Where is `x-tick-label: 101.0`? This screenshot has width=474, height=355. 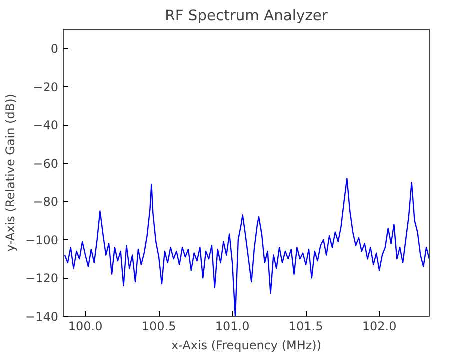
x-tick-label: 101.0 is located at coordinates (232, 327).